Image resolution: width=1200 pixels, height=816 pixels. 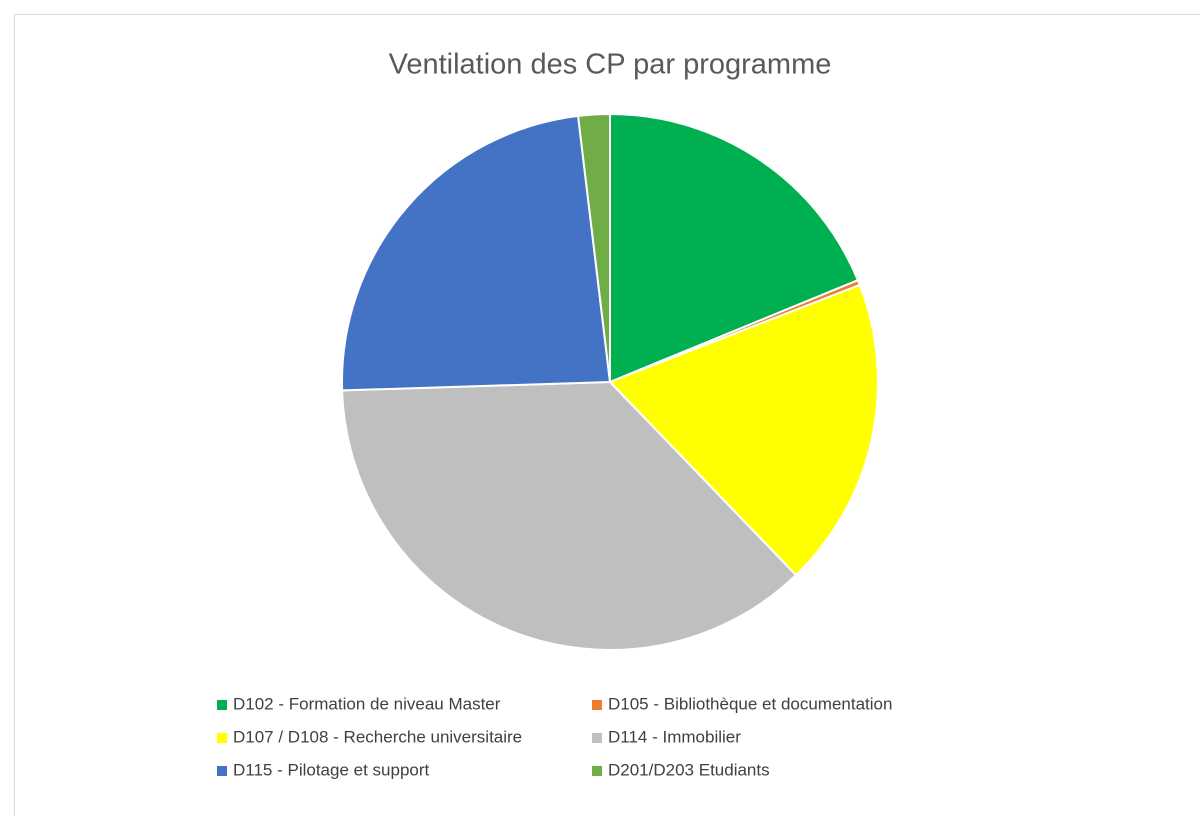 What do you see at coordinates (377, 736) in the screenshot?
I see `legend-label: D107 / D108 - Recherche universitaire` at bounding box center [377, 736].